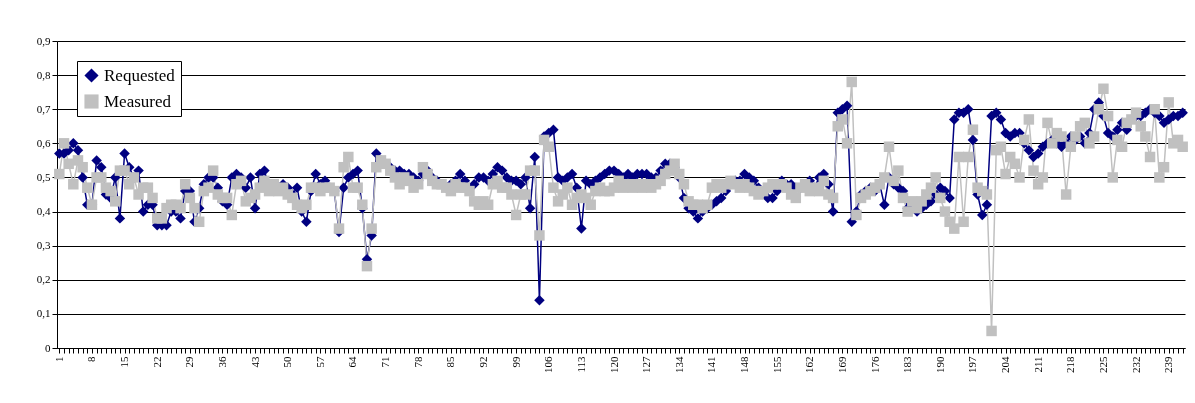 The width and height of the screenshot is (1195, 403). Describe the element at coordinates (483, 362) in the screenshot. I see `x-tick-label: 92` at that location.